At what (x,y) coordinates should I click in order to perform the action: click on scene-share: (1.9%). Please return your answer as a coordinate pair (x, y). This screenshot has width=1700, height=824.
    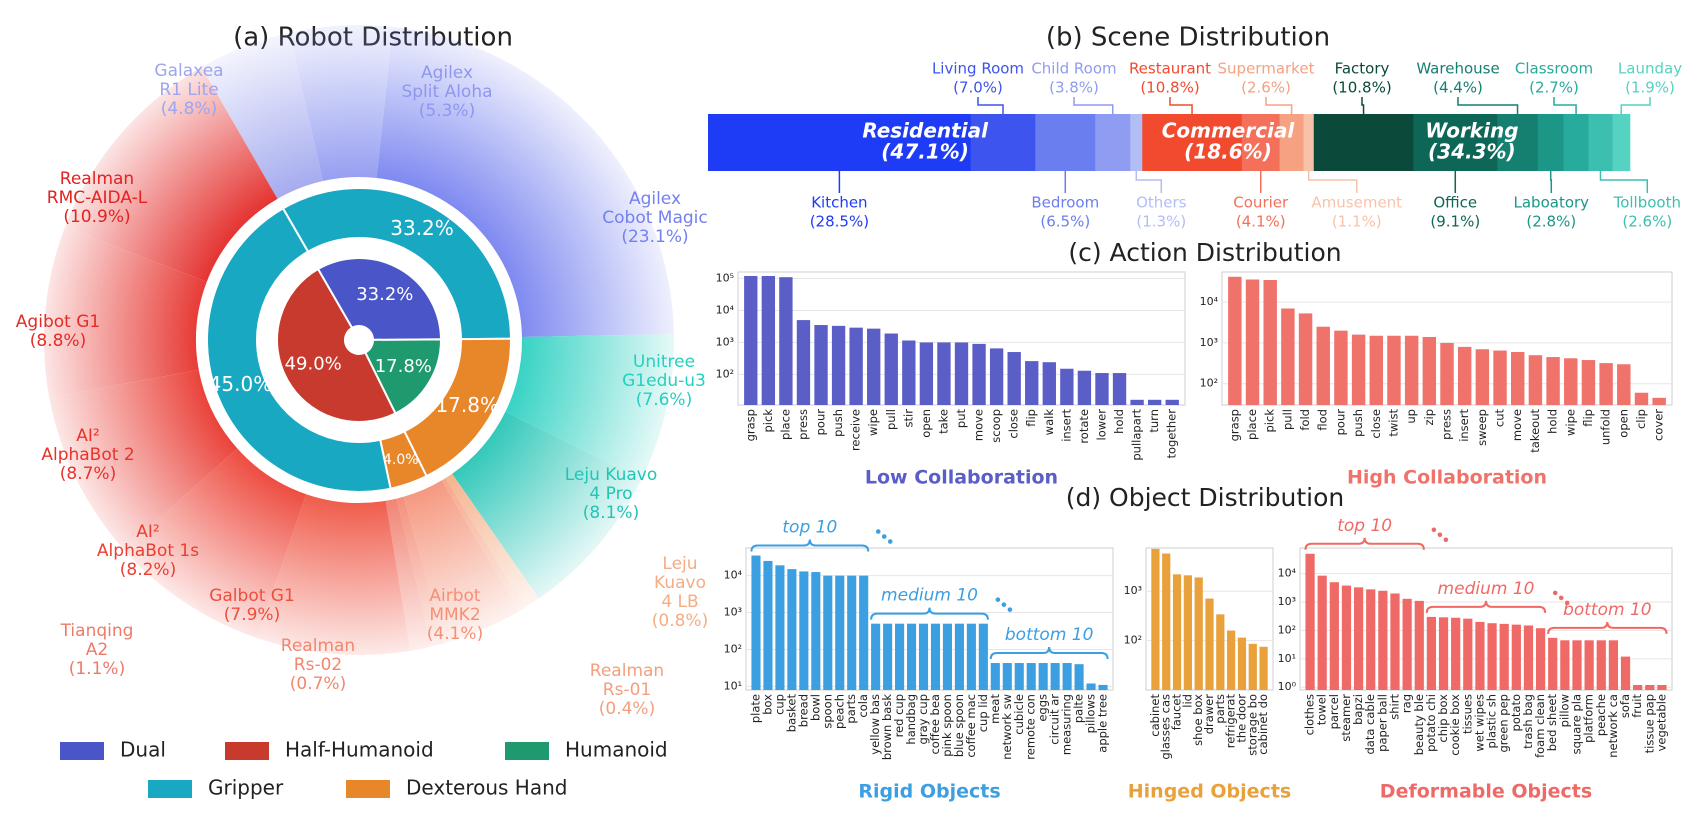
    Looking at the image, I should click on (1650, 88).